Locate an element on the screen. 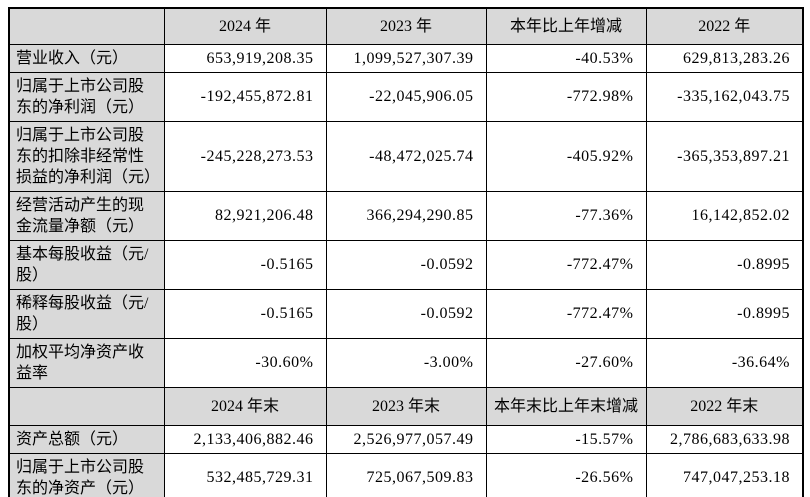 The image size is (810, 497). cell-value: 653,919,208.35 is located at coordinates (245, 58).